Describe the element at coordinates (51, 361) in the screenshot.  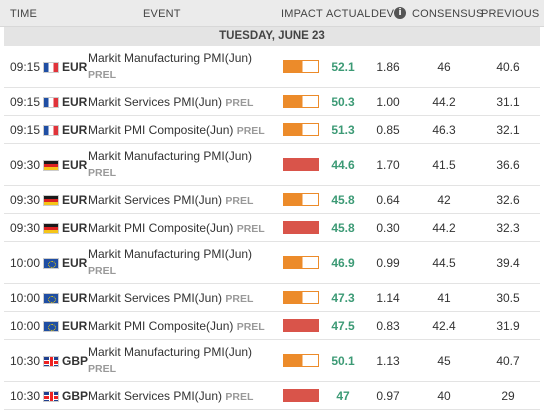
I see `uk-flag-icon` at that location.